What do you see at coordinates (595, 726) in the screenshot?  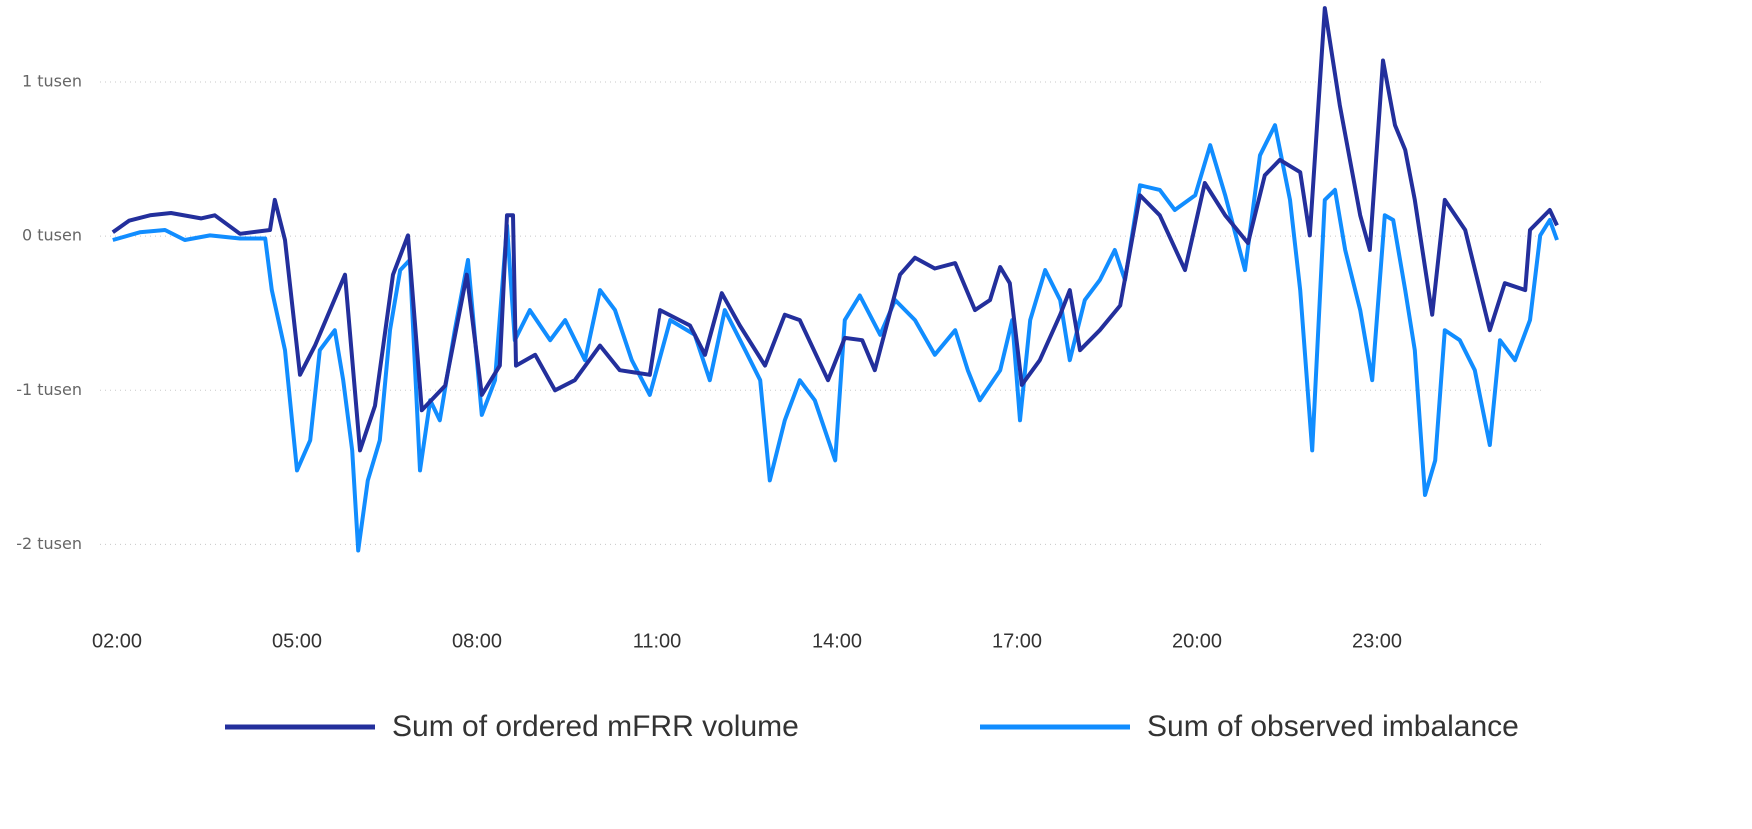 I see `legend-label: Sum of ordered mFRR volume` at bounding box center [595, 726].